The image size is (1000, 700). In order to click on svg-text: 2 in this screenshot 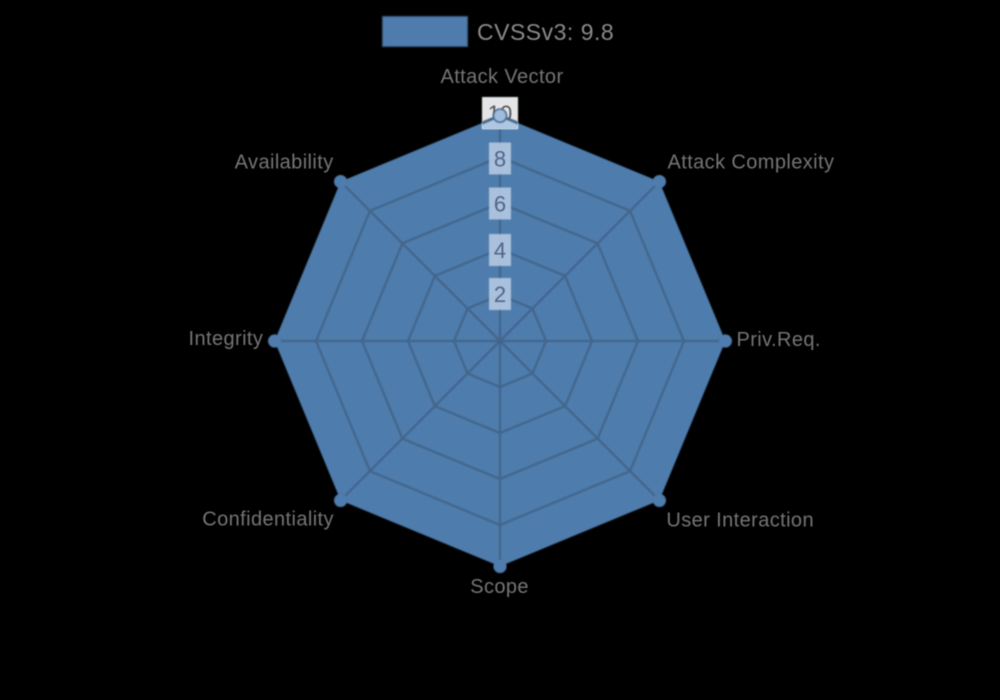, I will do `click(500, 294)`.